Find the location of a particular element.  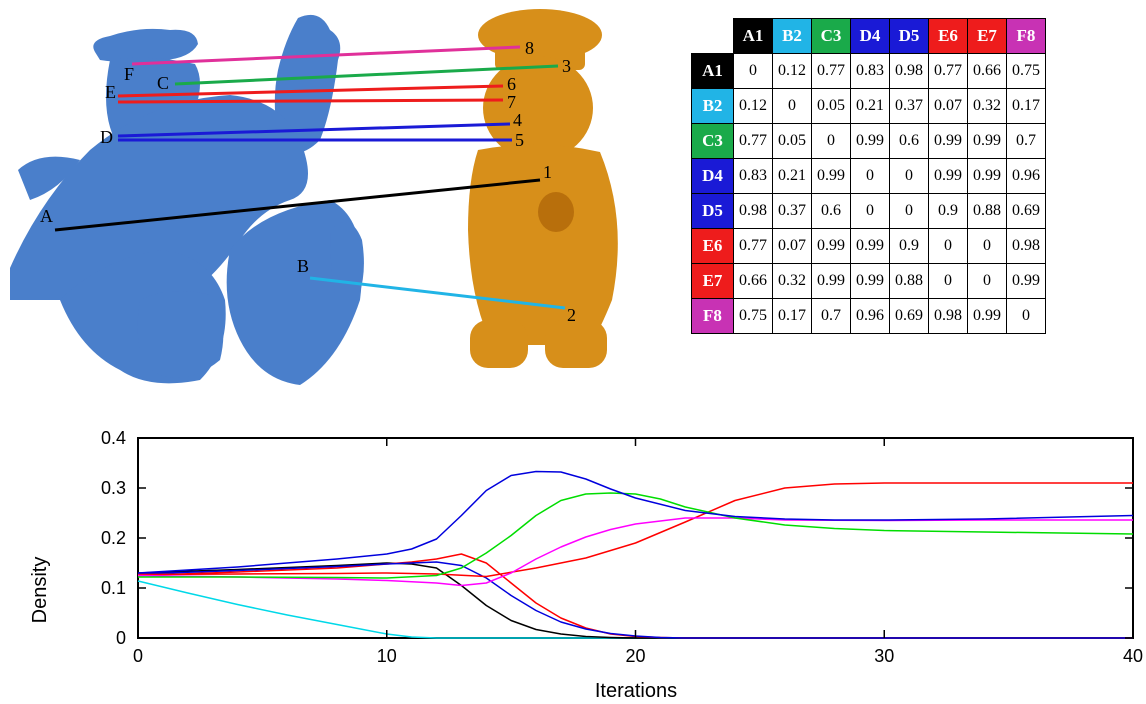

match-line-D4 is located at coordinates (314, 130).